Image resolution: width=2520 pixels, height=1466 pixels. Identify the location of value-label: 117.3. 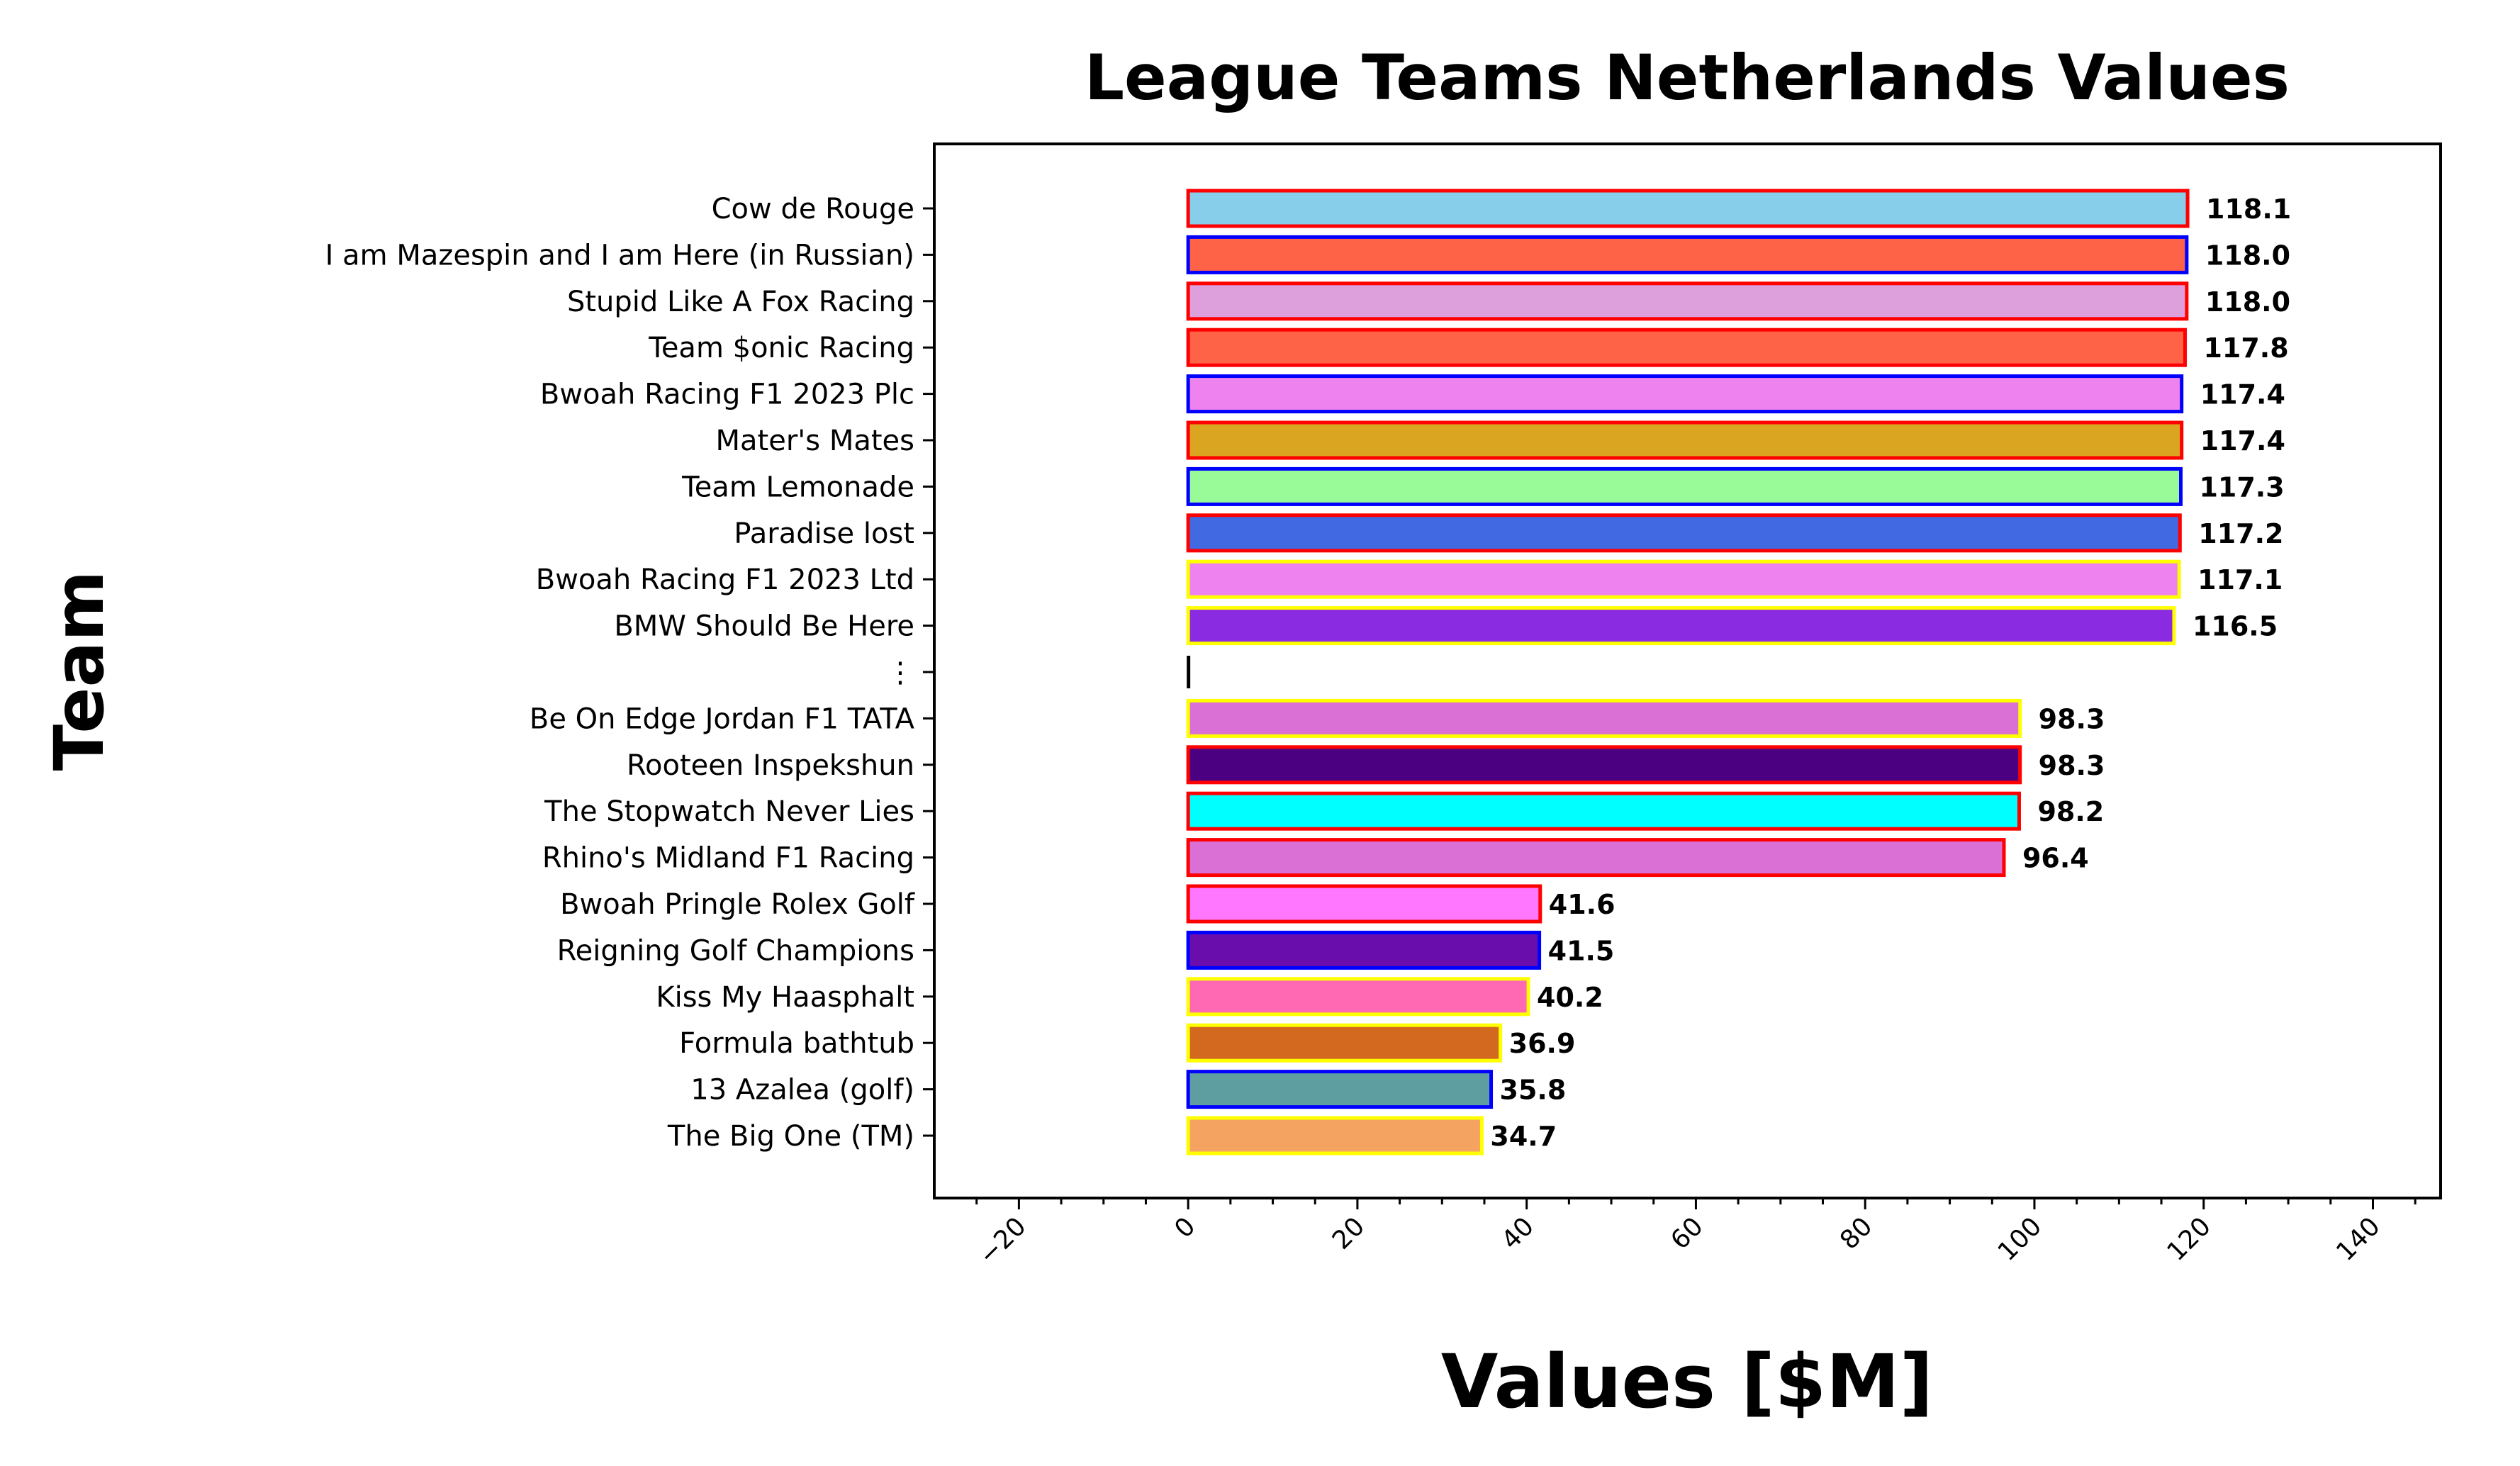
(2241, 487).